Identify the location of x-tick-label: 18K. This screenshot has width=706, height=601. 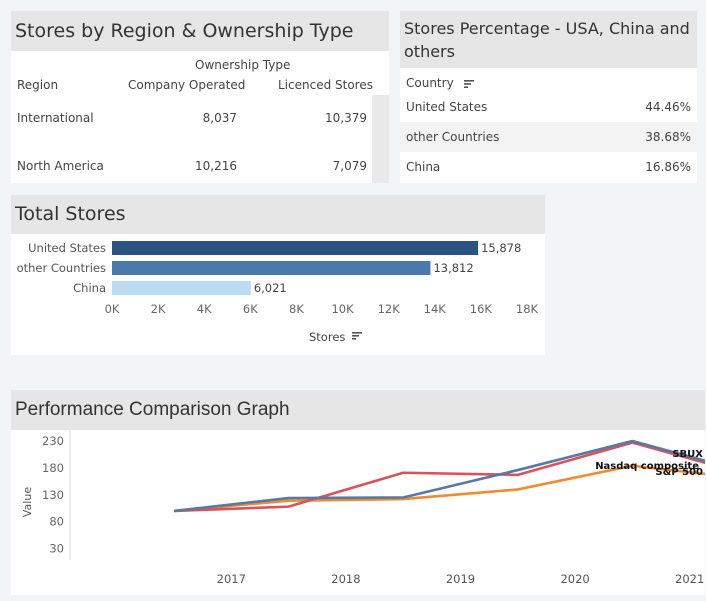
(527, 309).